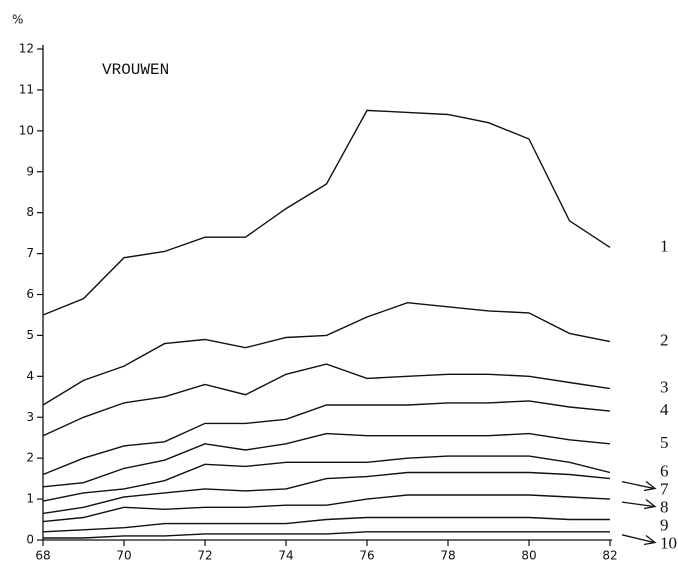  I want to click on y-tick-label: 6, so click(30, 294).